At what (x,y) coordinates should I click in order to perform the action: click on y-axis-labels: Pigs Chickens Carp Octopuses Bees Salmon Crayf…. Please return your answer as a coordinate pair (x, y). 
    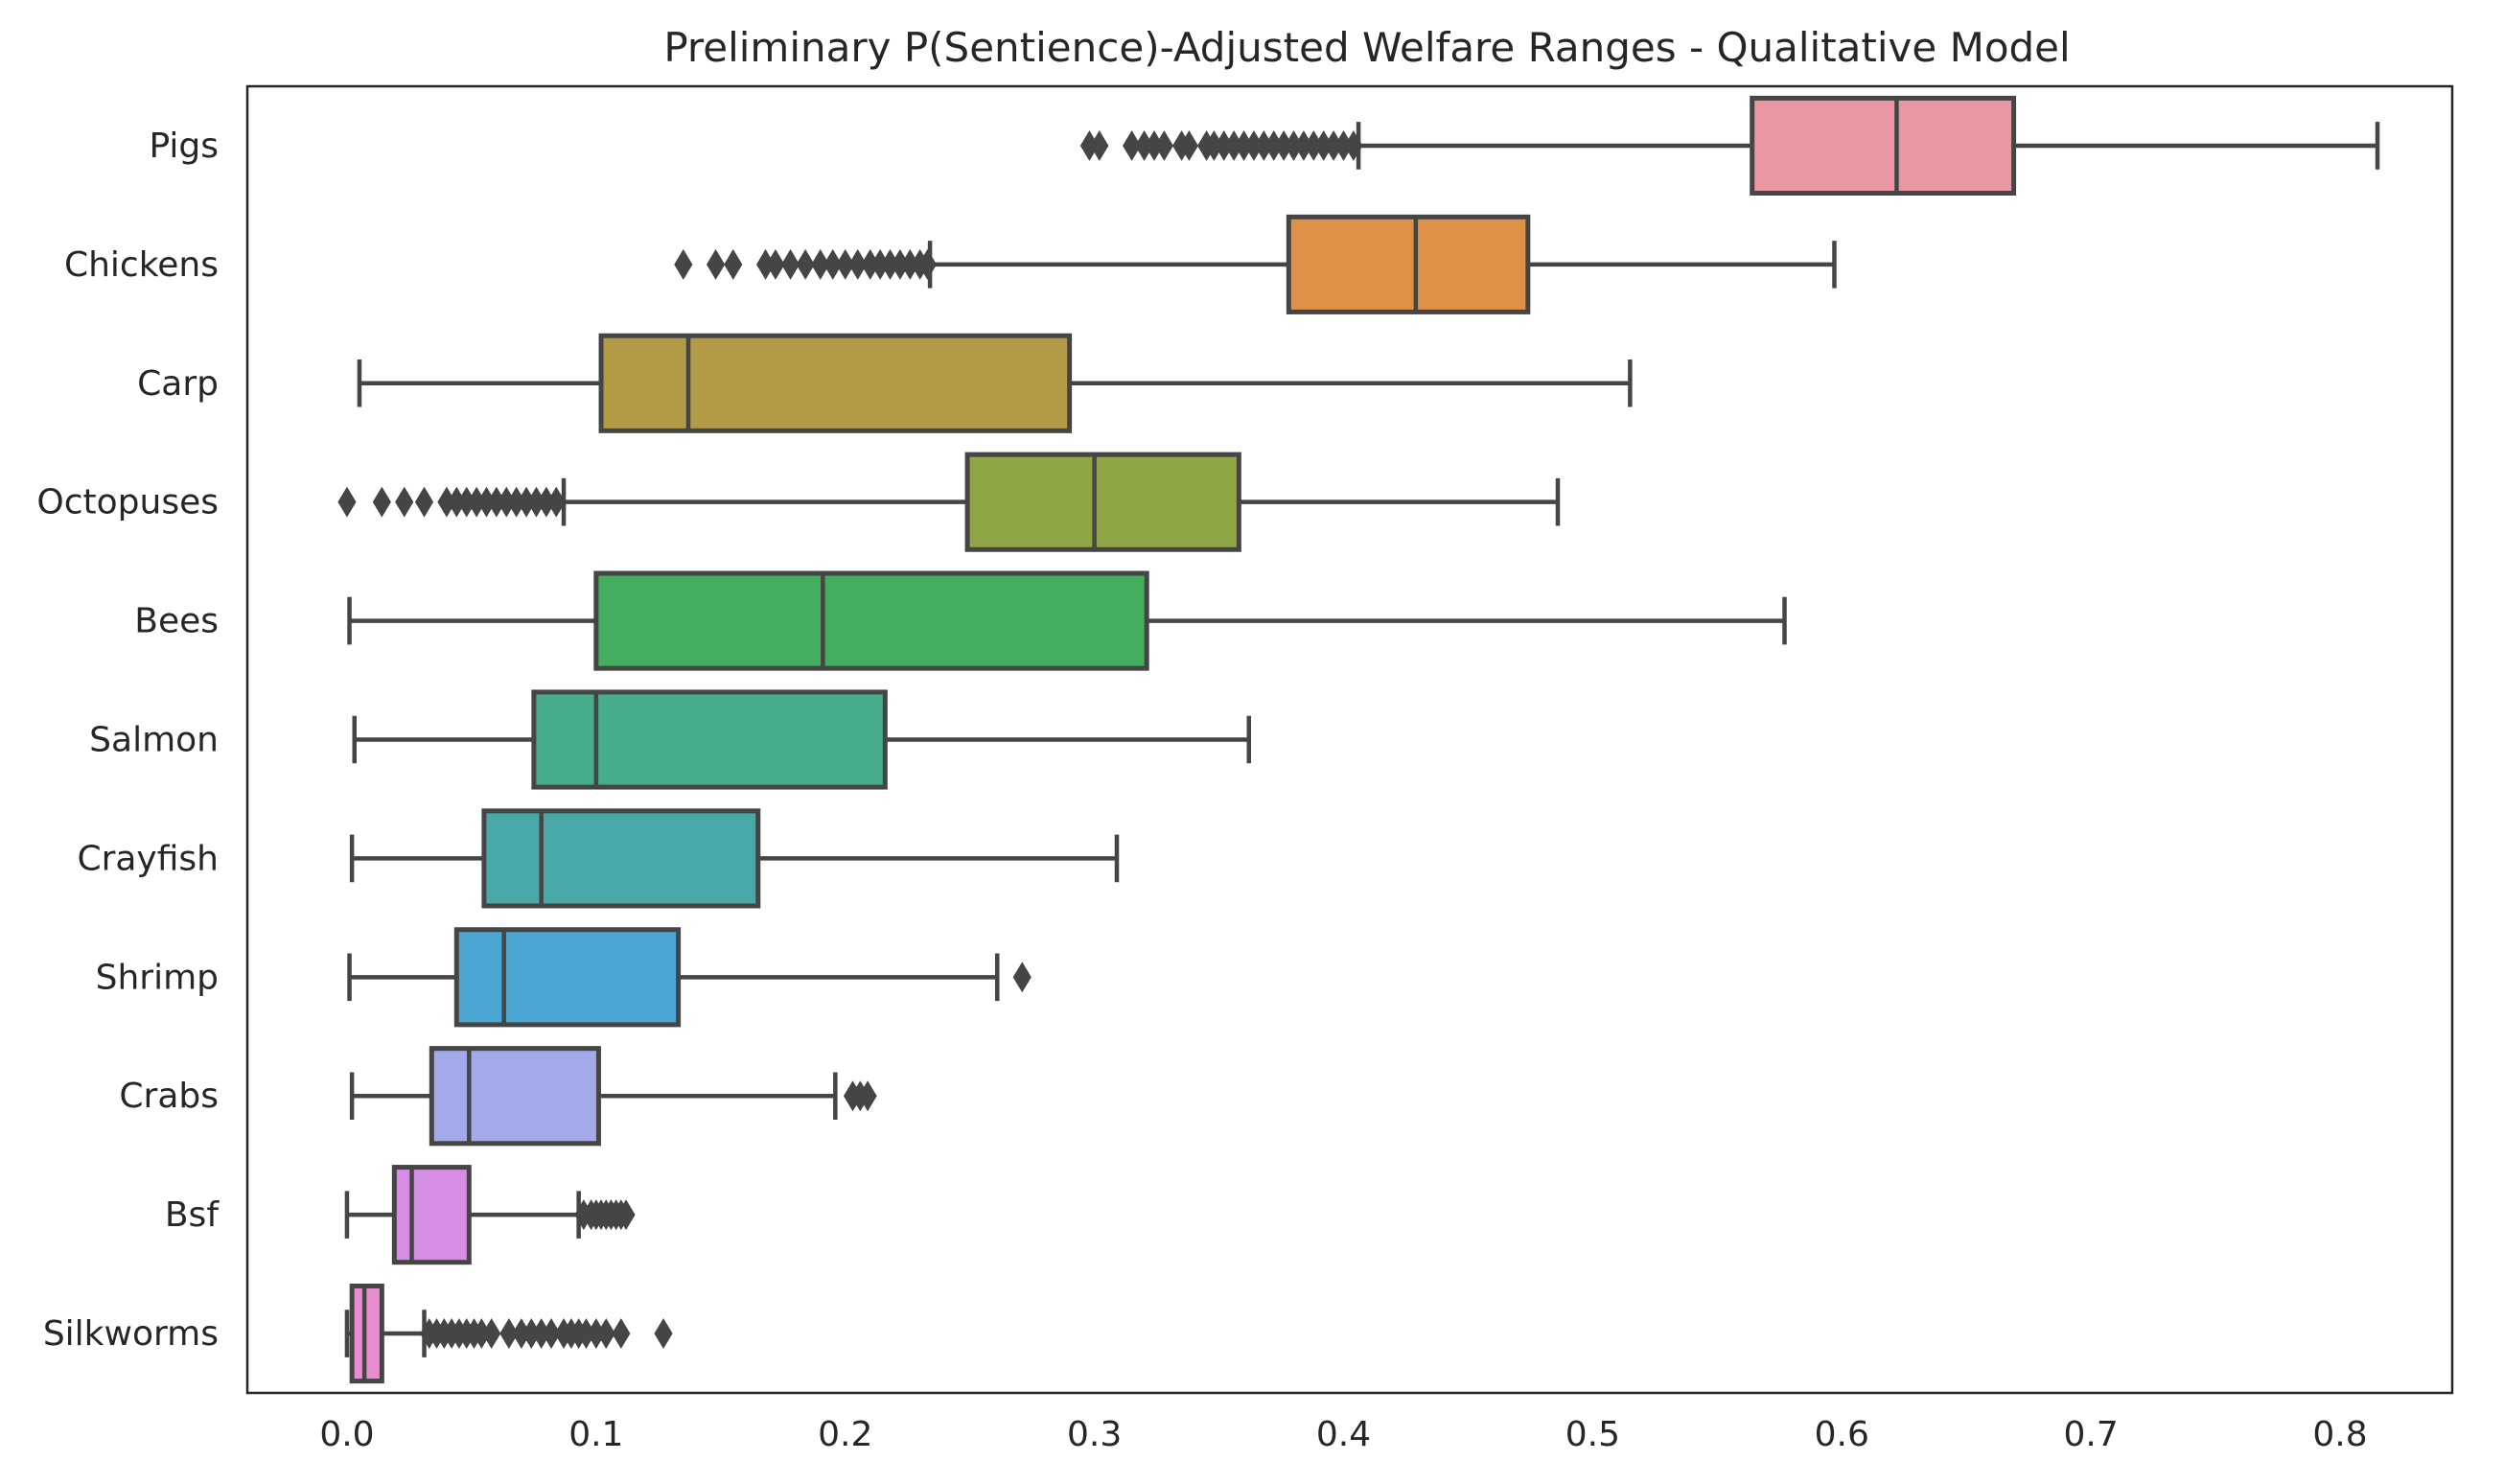
    Looking at the image, I should click on (128, 740).